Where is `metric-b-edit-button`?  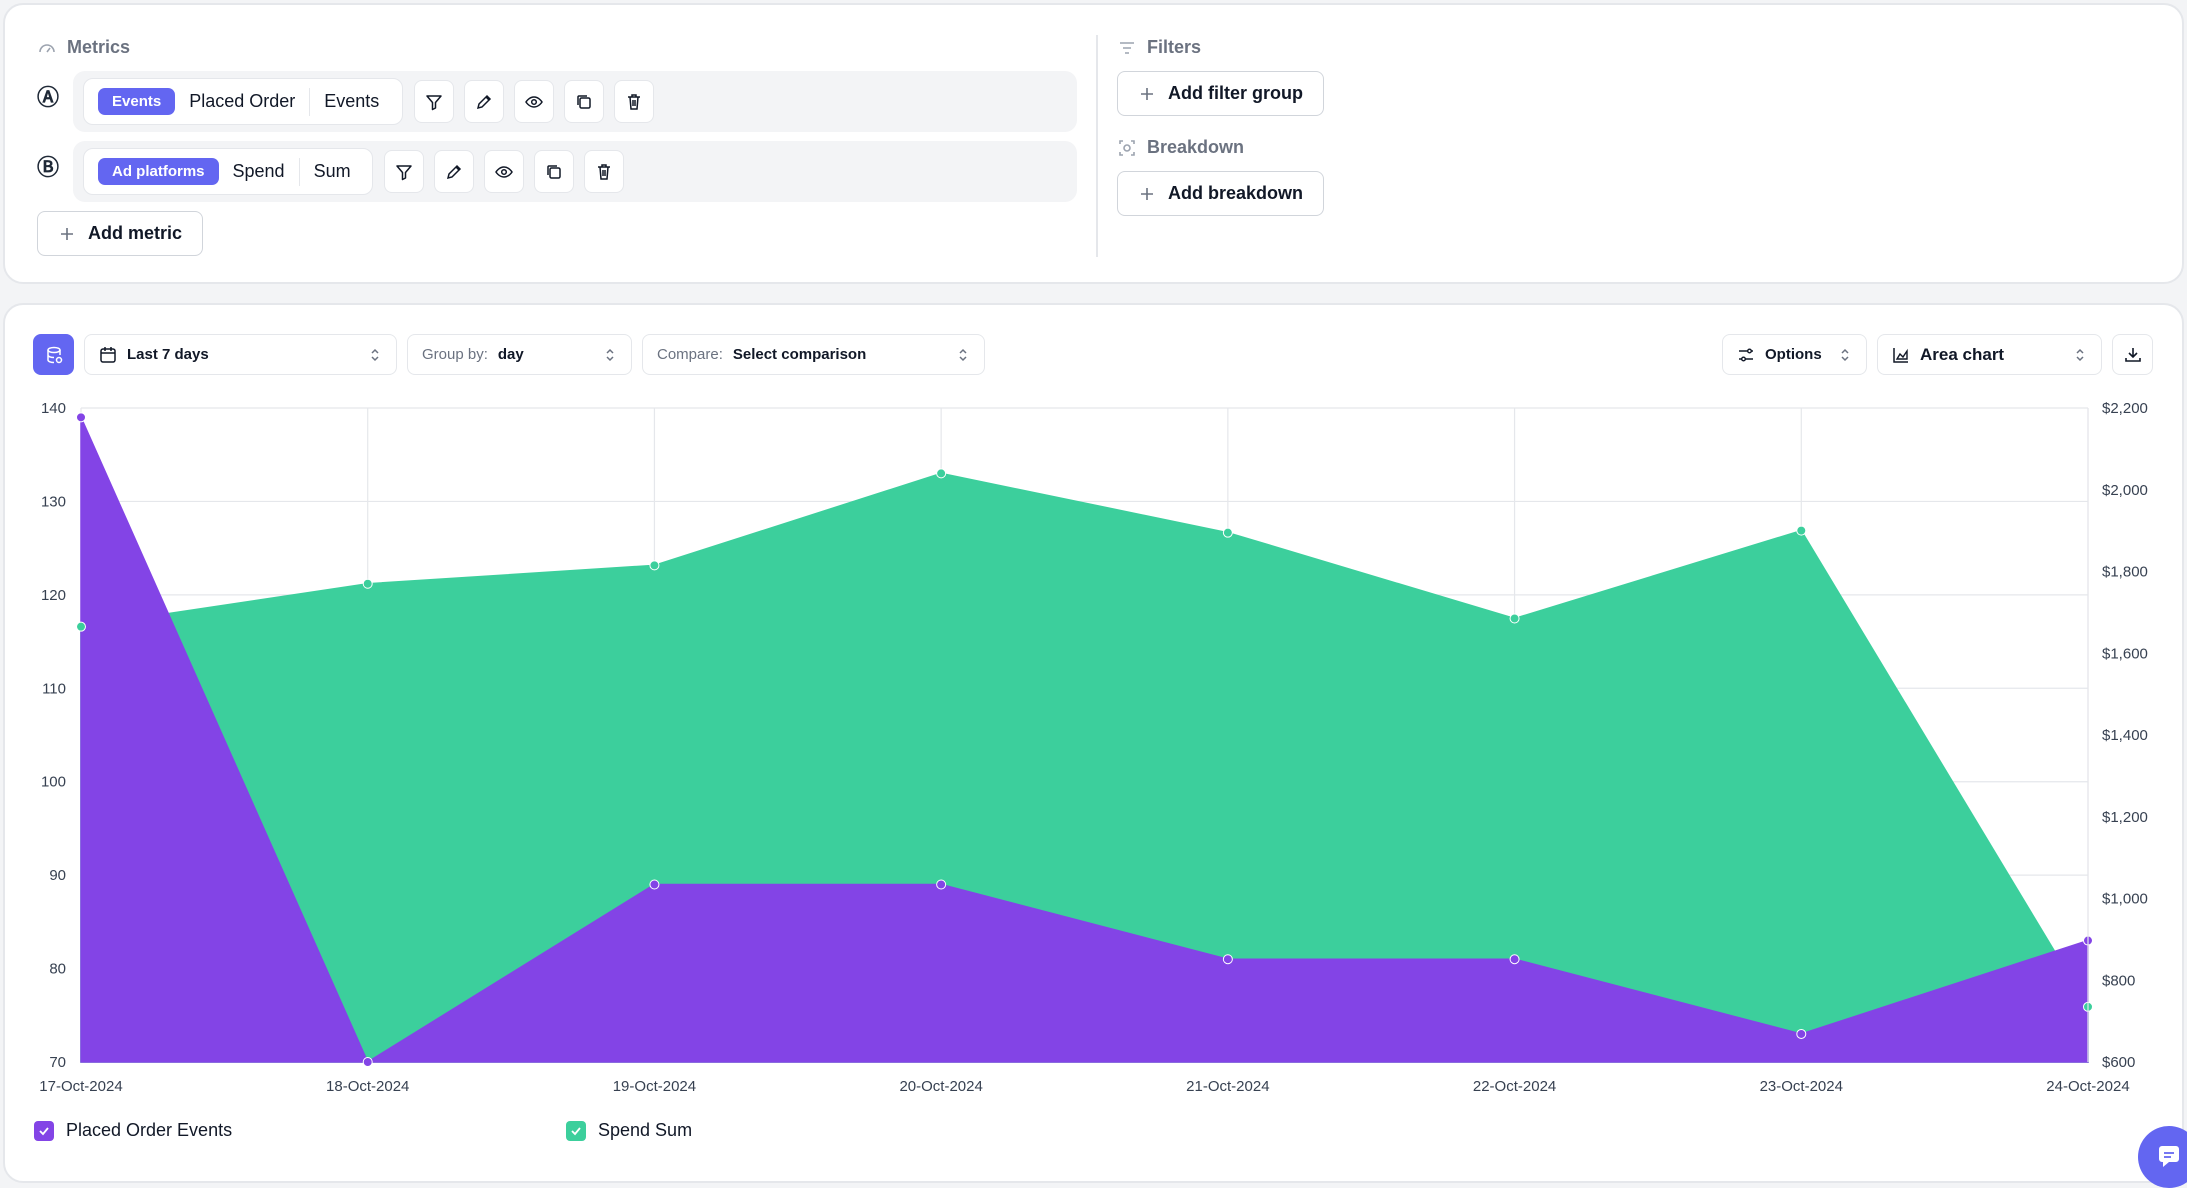
metric-b-edit-button is located at coordinates (454, 171).